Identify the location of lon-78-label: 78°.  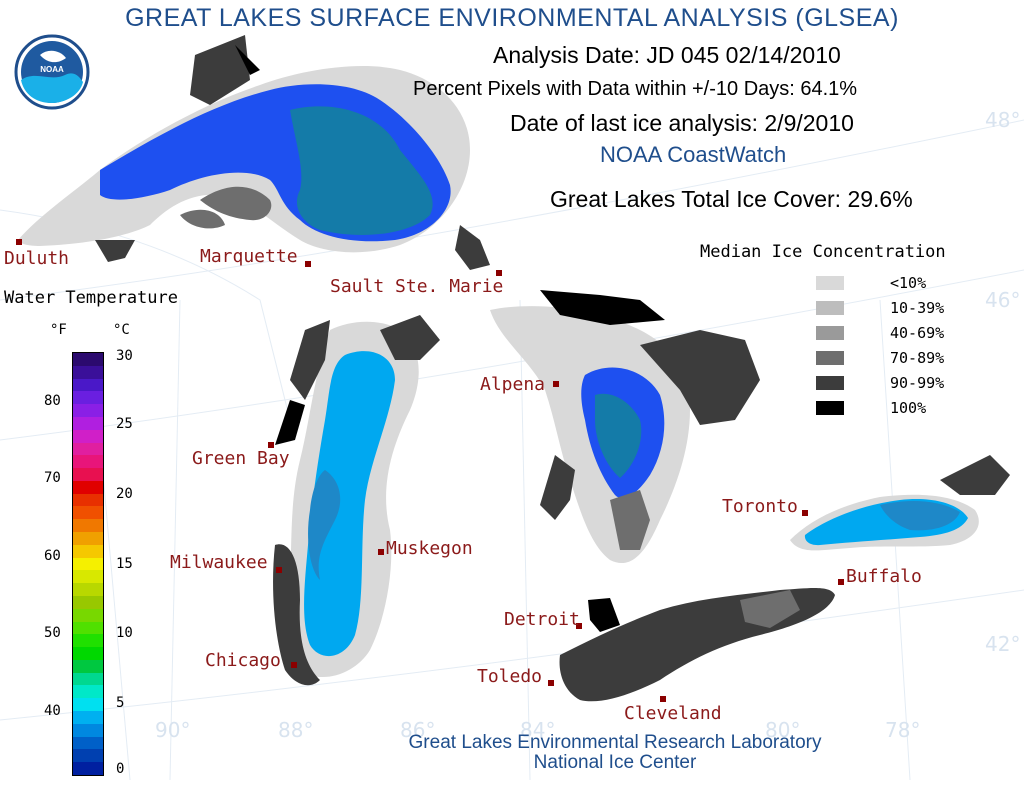
(903, 730).